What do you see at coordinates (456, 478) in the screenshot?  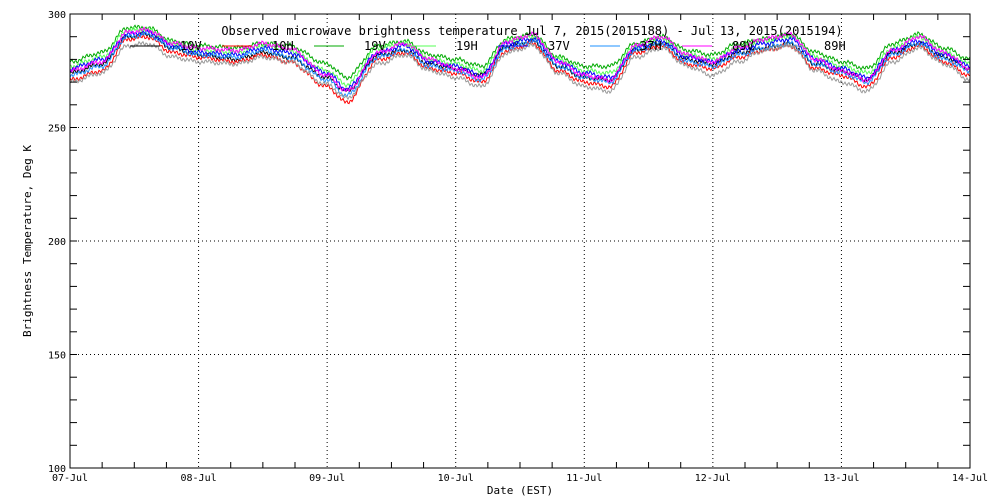 I see `x-tick-label: 10-Jul` at bounding box center [456, 478].